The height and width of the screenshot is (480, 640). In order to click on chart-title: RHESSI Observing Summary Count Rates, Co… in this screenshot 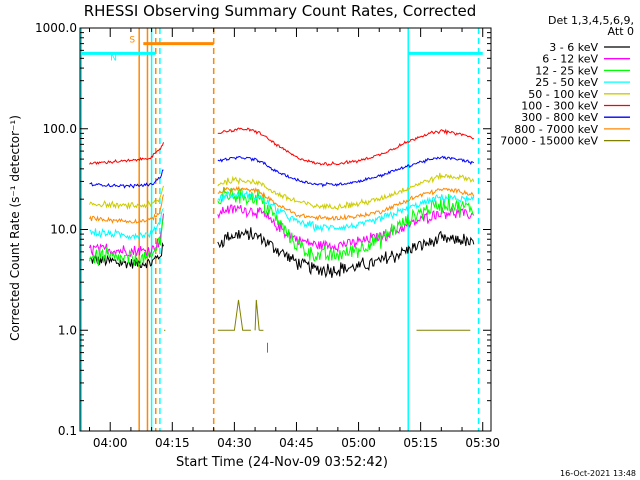, I will do `click(280, 11)`.